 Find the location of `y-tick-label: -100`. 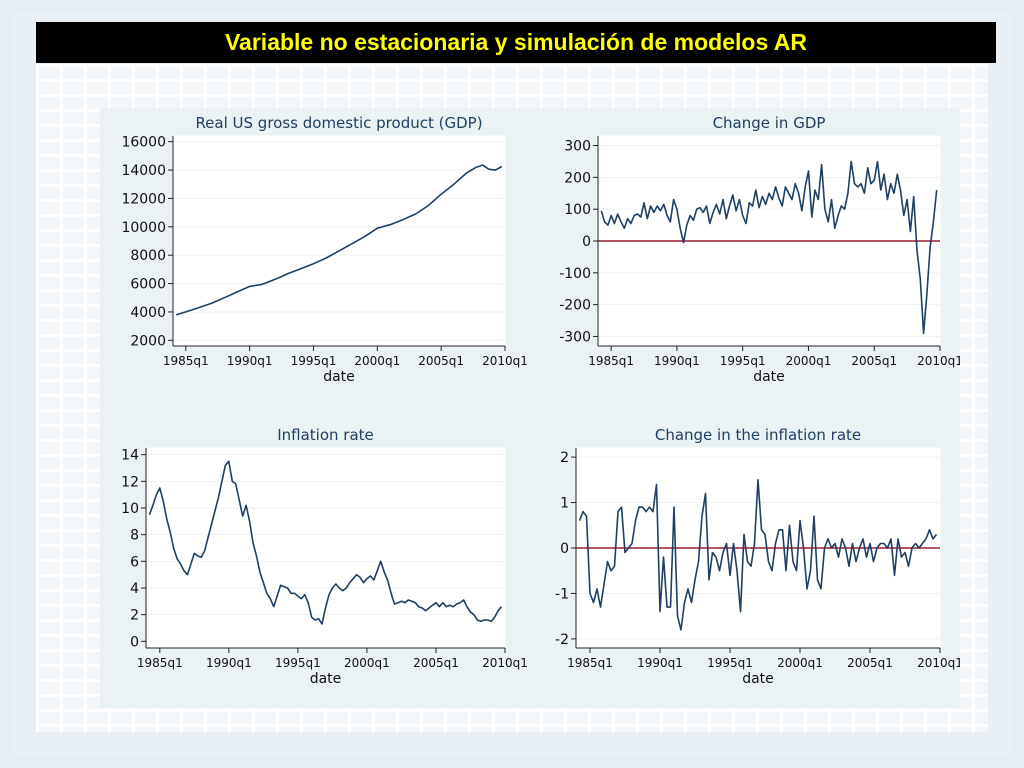

y-tick-label: -100 is located at coordinates (575, 274).